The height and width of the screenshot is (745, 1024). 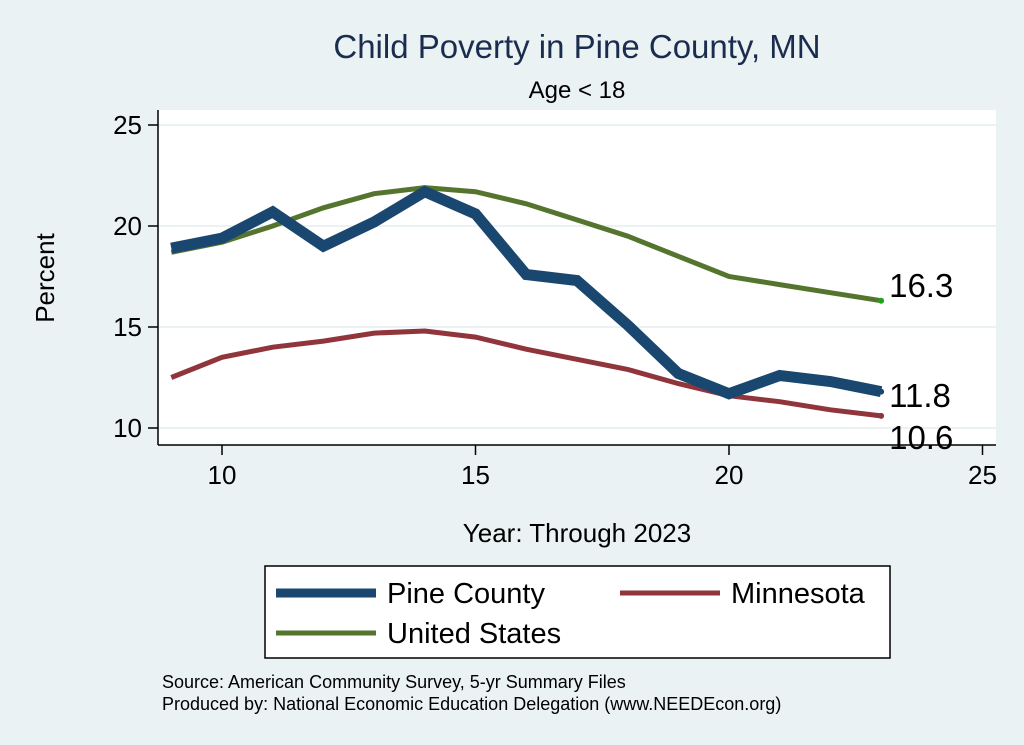 I want to click on x-tick-label-10: 10, so click(x=222, y=475).